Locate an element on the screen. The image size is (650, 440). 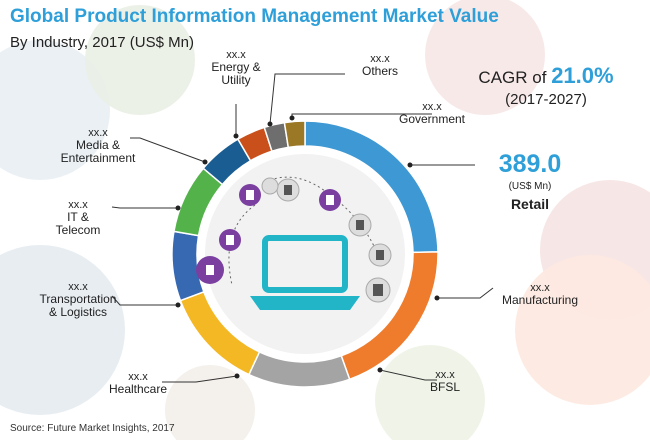
value-label-it-telecom: xx.x is located at coordinates (78, 205).